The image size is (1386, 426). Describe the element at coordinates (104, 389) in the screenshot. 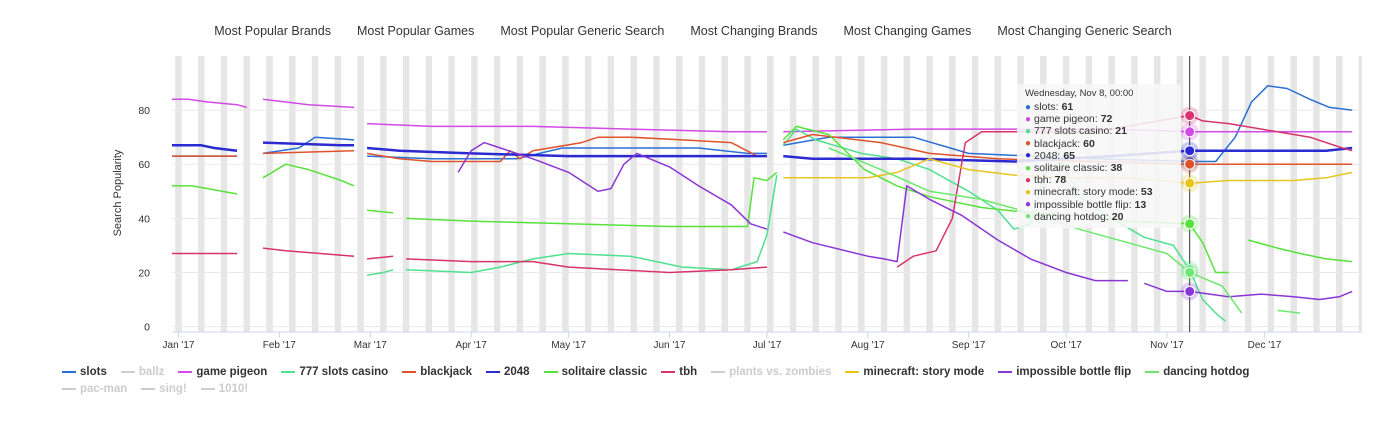

I see `legend-label: pac-man` at that location.